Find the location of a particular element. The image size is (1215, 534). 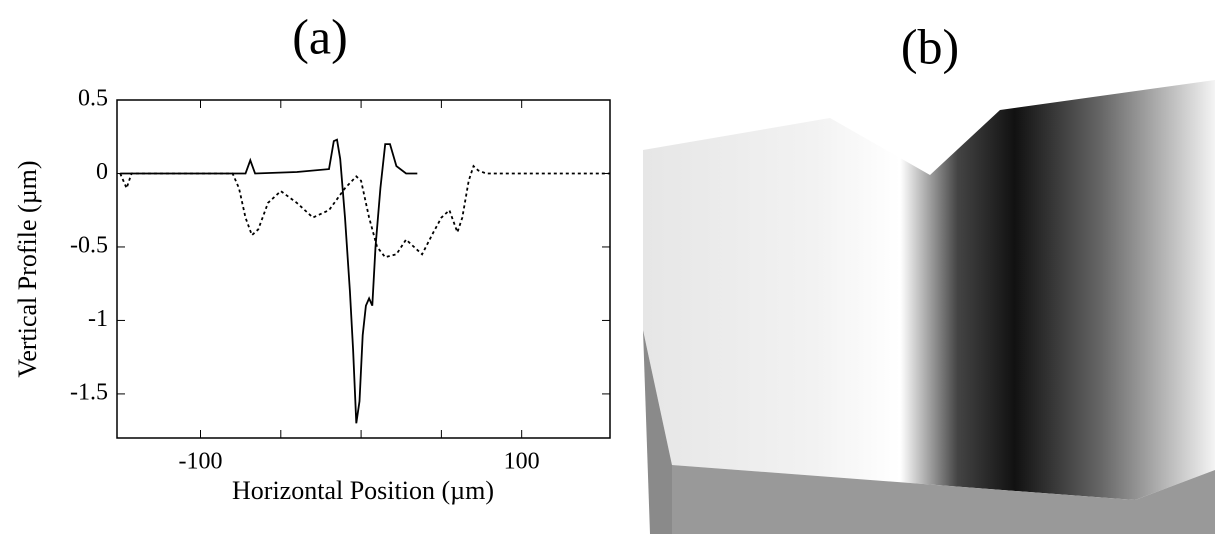

block-side is located at coordinates (657, 432).